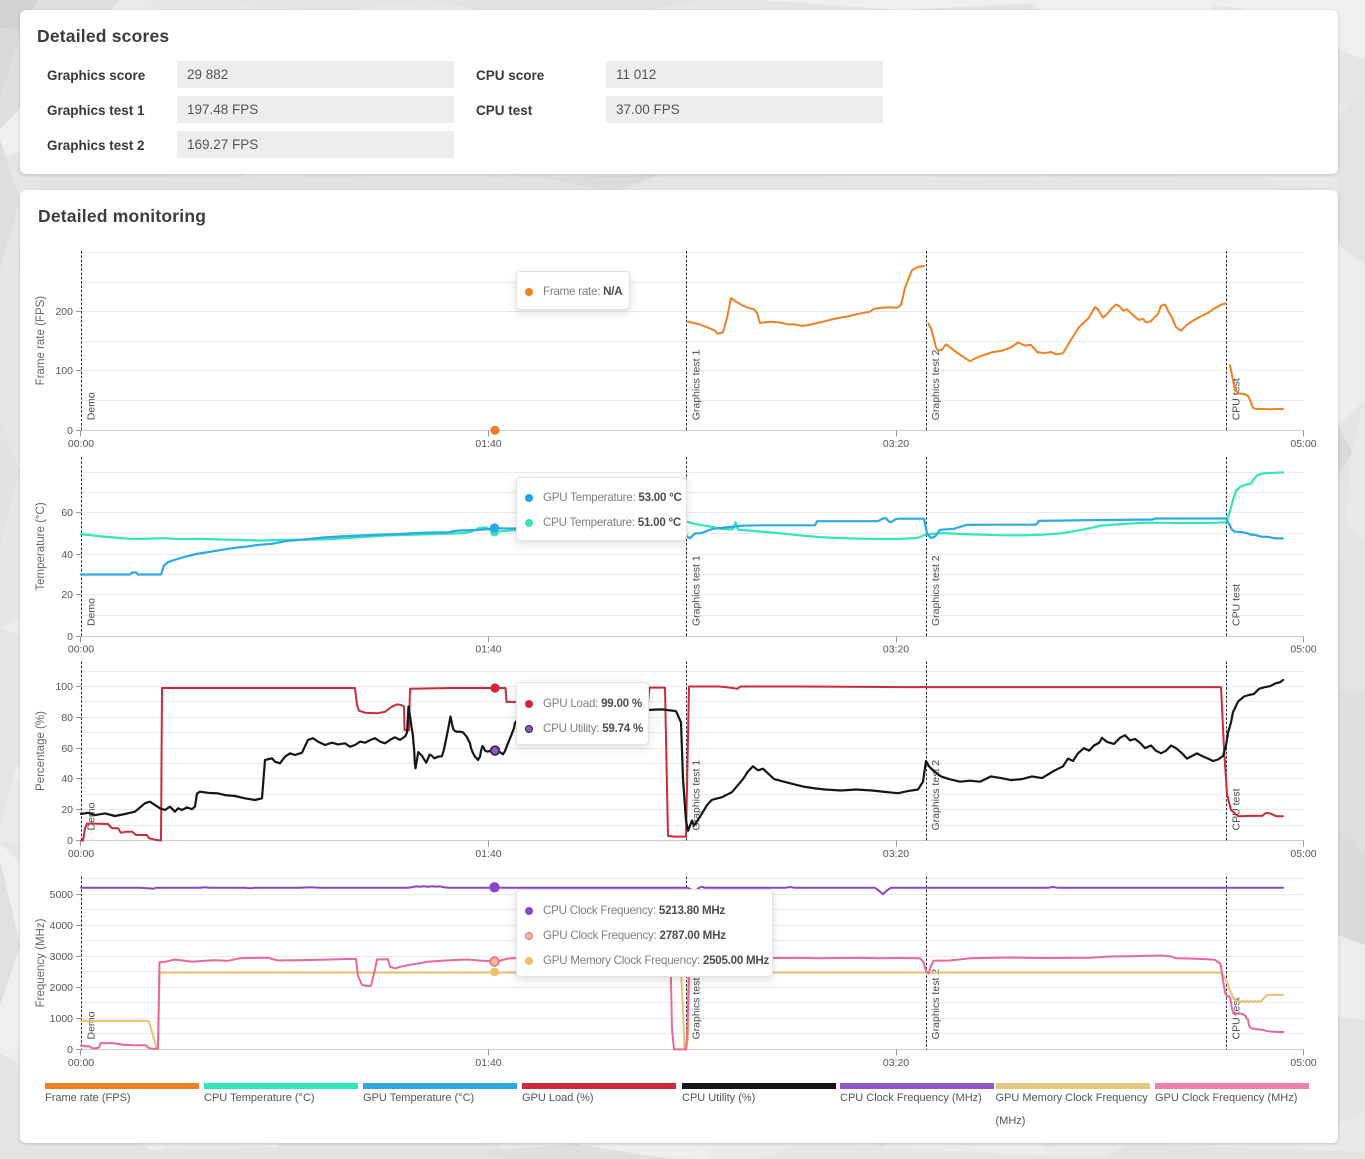 Image resolution: width=1365 pixels, height=1159 pixels. What do you see at coordinates (62, 988) in the screenshot?
I see `svg-text: 2000` at bounding box center [62, 988].